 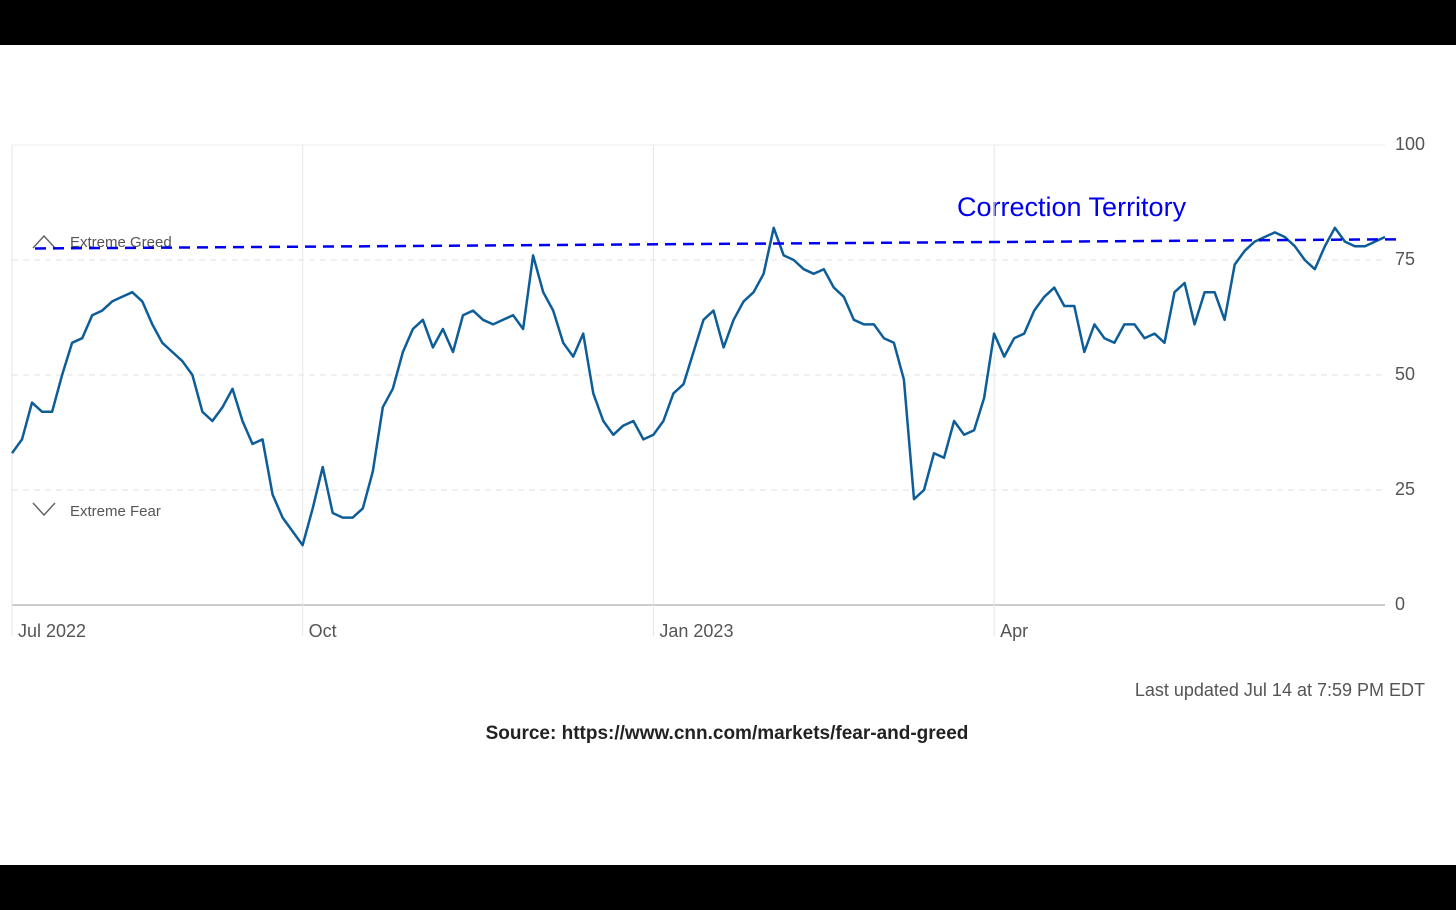 I want to click on x-tick-label: Jan 2023, so click(x=696, y=631).